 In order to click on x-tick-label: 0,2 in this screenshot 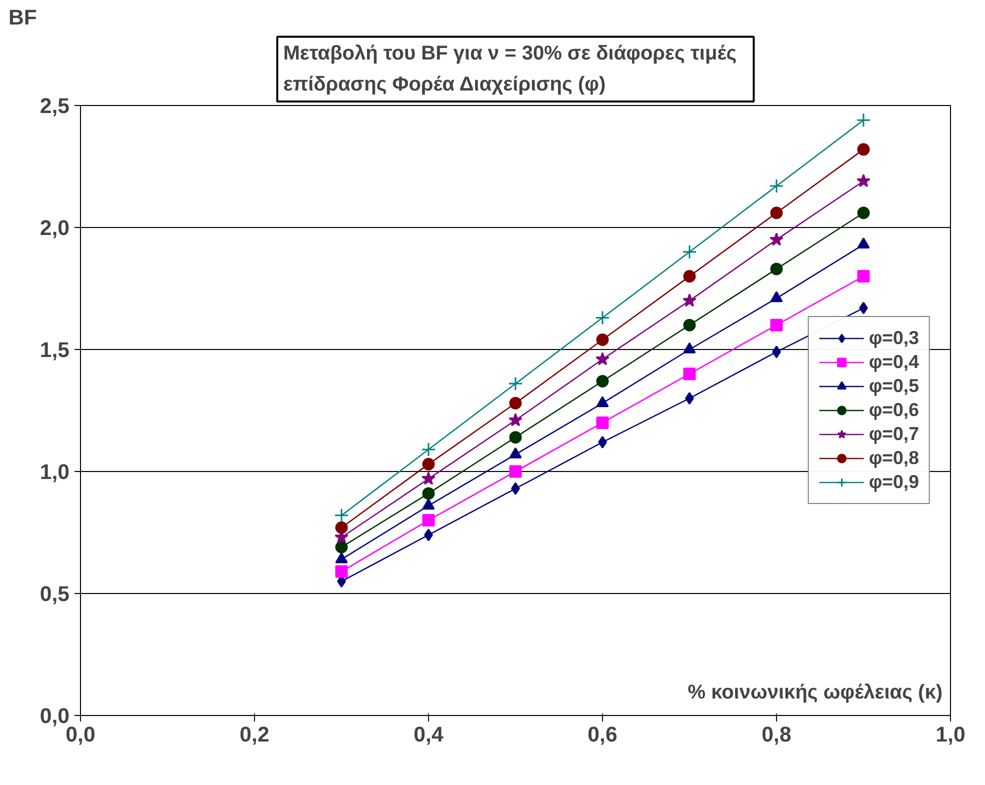, I will do `click(255, 734)`.